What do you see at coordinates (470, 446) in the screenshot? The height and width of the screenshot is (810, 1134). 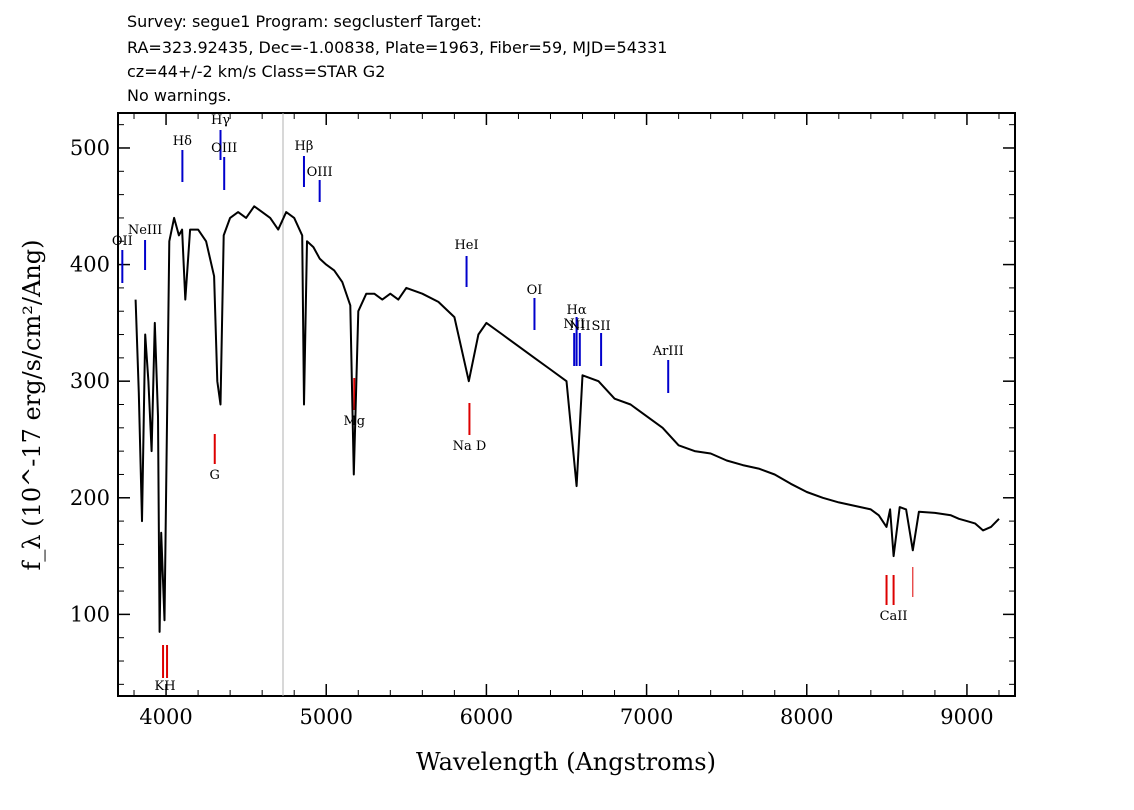 I see `spectral-line-label: Na D` at bounding box center [470, 446].